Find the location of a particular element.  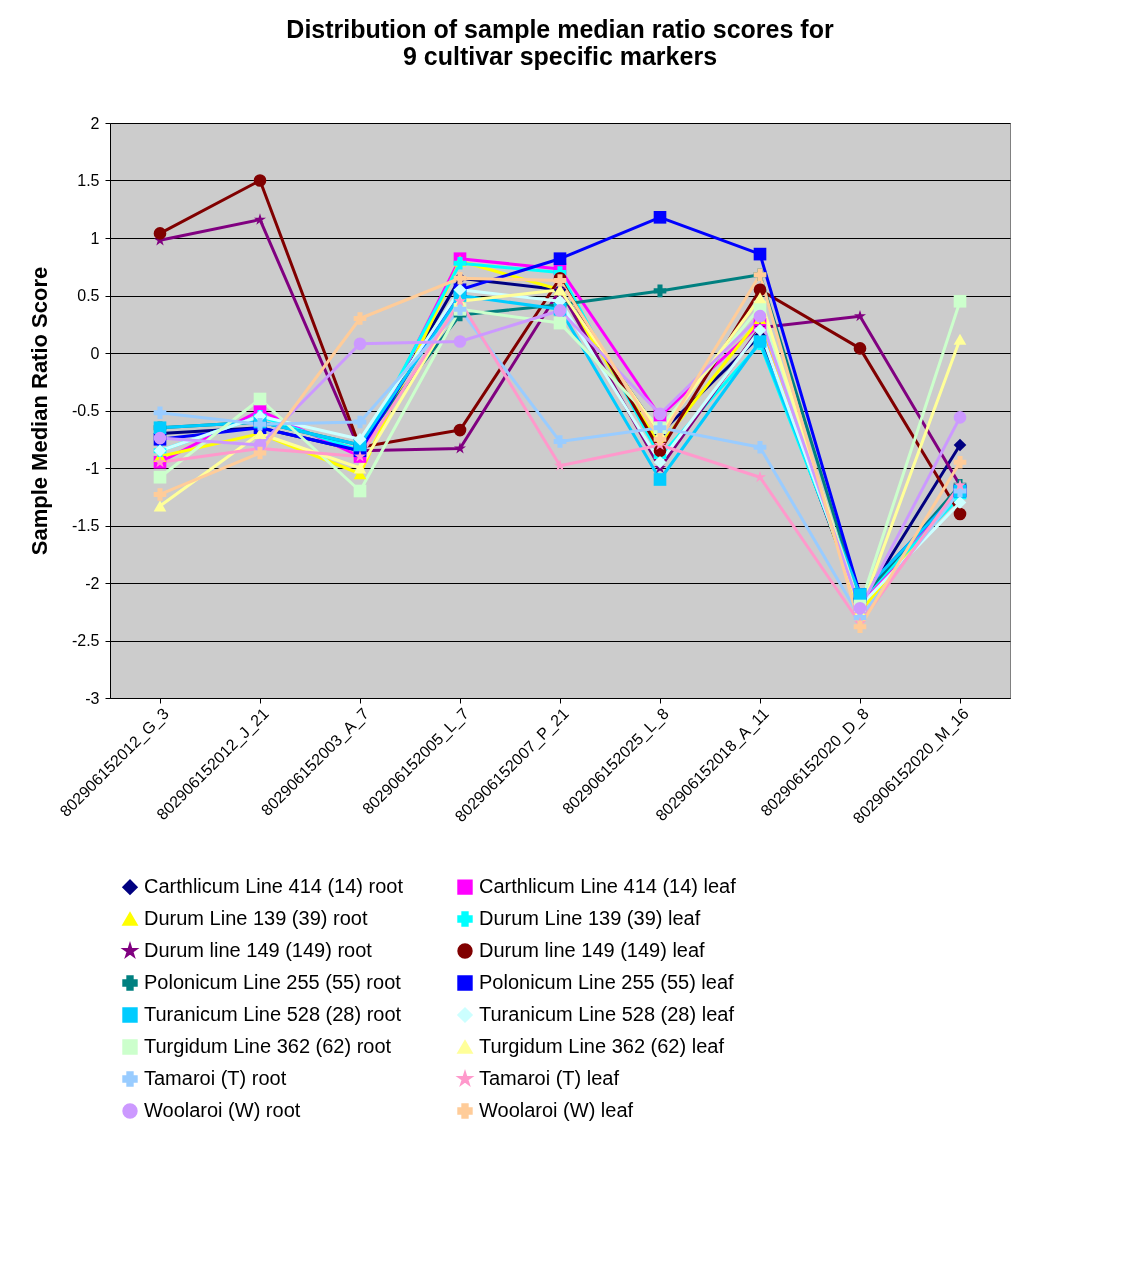

y-tick-label: -1.5 is located at coordinates (85, 525).